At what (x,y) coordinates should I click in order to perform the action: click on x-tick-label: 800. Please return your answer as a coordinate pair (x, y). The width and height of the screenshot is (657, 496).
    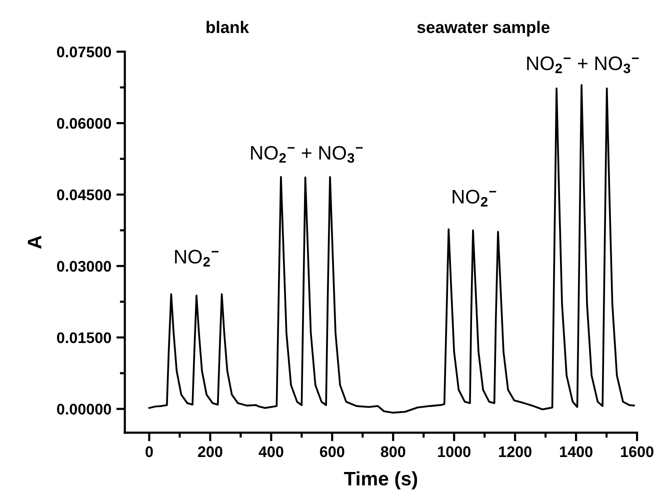
    Looking at the image, I should click on (393, 452).